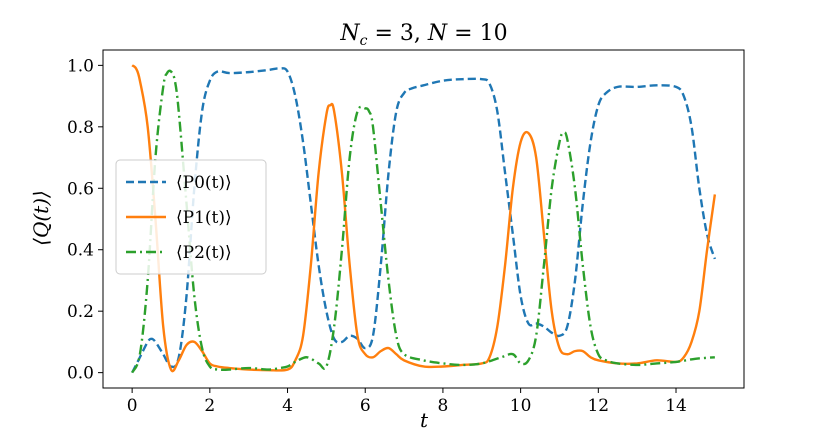 The image size is (831, 432). Describe the element at coordinates (521, 406) in the screenshot. I see `x-tick-label: 10` at that location.